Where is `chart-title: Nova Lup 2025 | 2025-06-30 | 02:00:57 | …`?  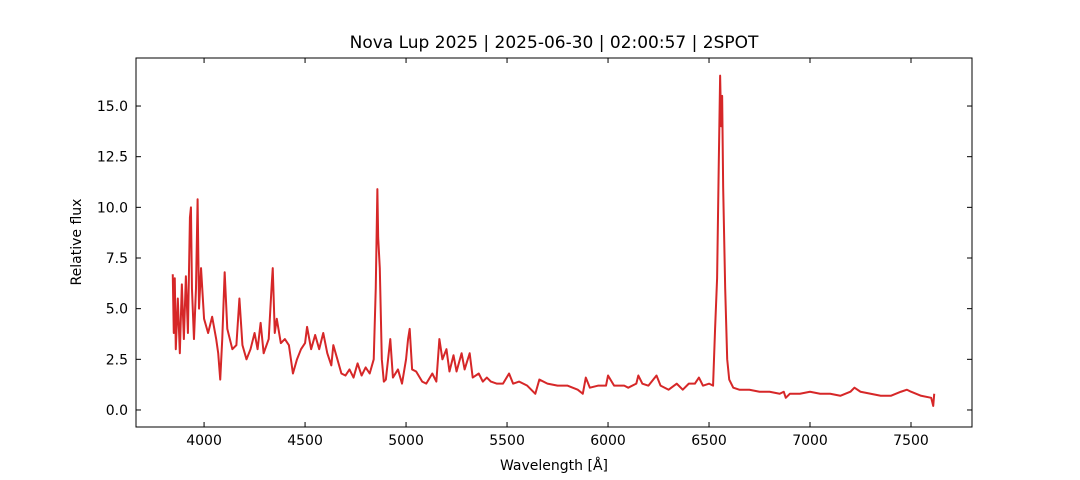 chart-title: Nova Lup 2025 | 2025-06-30 | 02:00:57 | … is located at coordinates (554, 43).